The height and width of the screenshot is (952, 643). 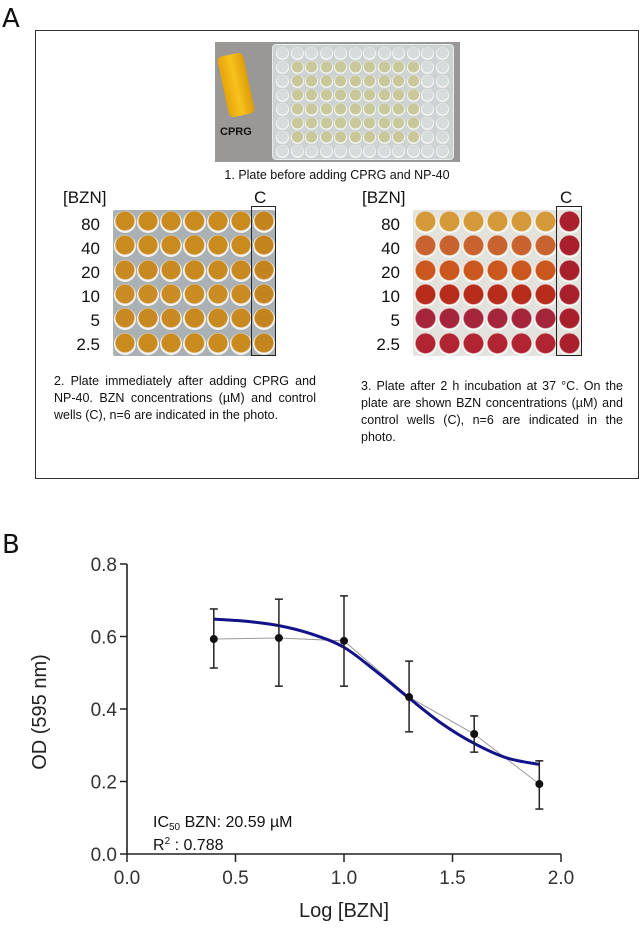 What do you see at coordinates (161, 822) in the screenshot?
I see `ic50-prefix: IC` at bounding box center [161, 822].